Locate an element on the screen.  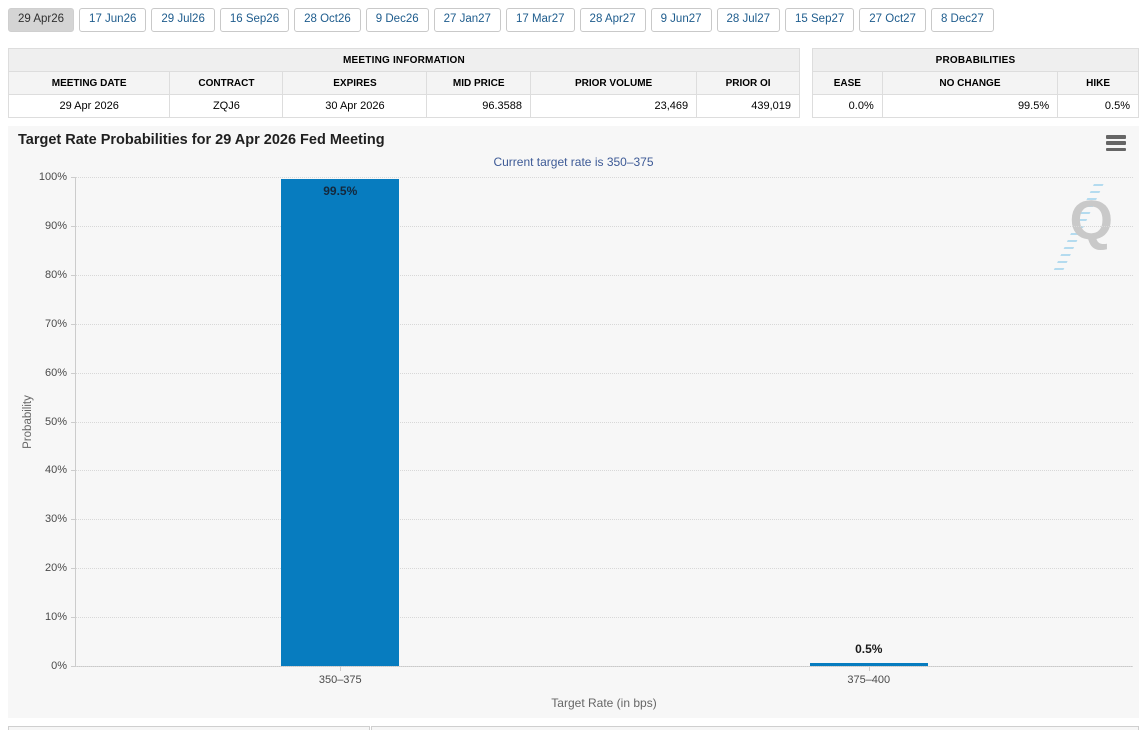
hamburger-icon is located at coordinates (1116, 143).